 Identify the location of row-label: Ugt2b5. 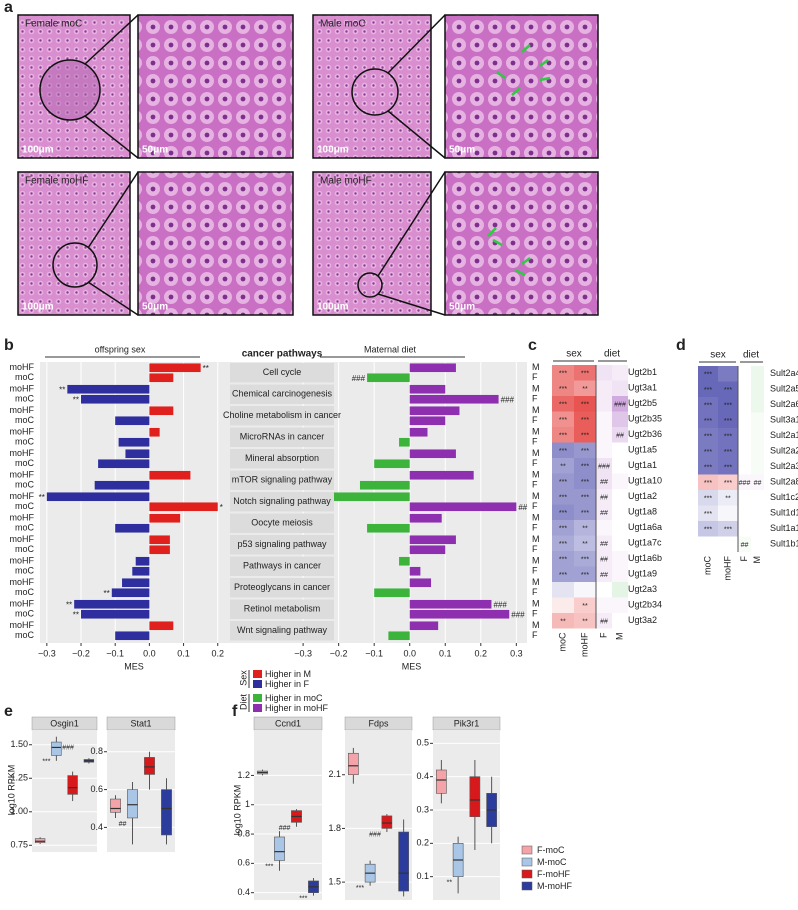
(642, 403).